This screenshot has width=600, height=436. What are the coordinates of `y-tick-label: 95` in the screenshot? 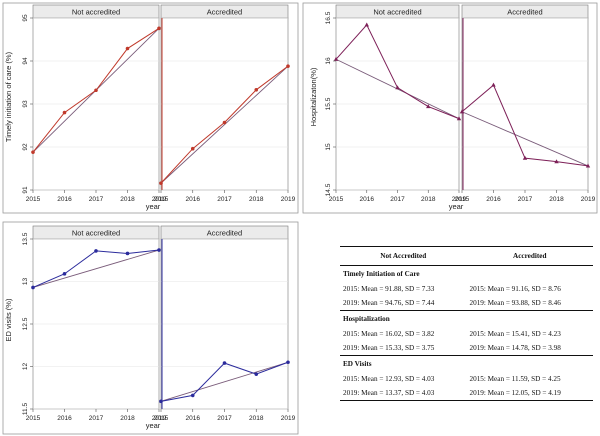 It's located at (25, 18).